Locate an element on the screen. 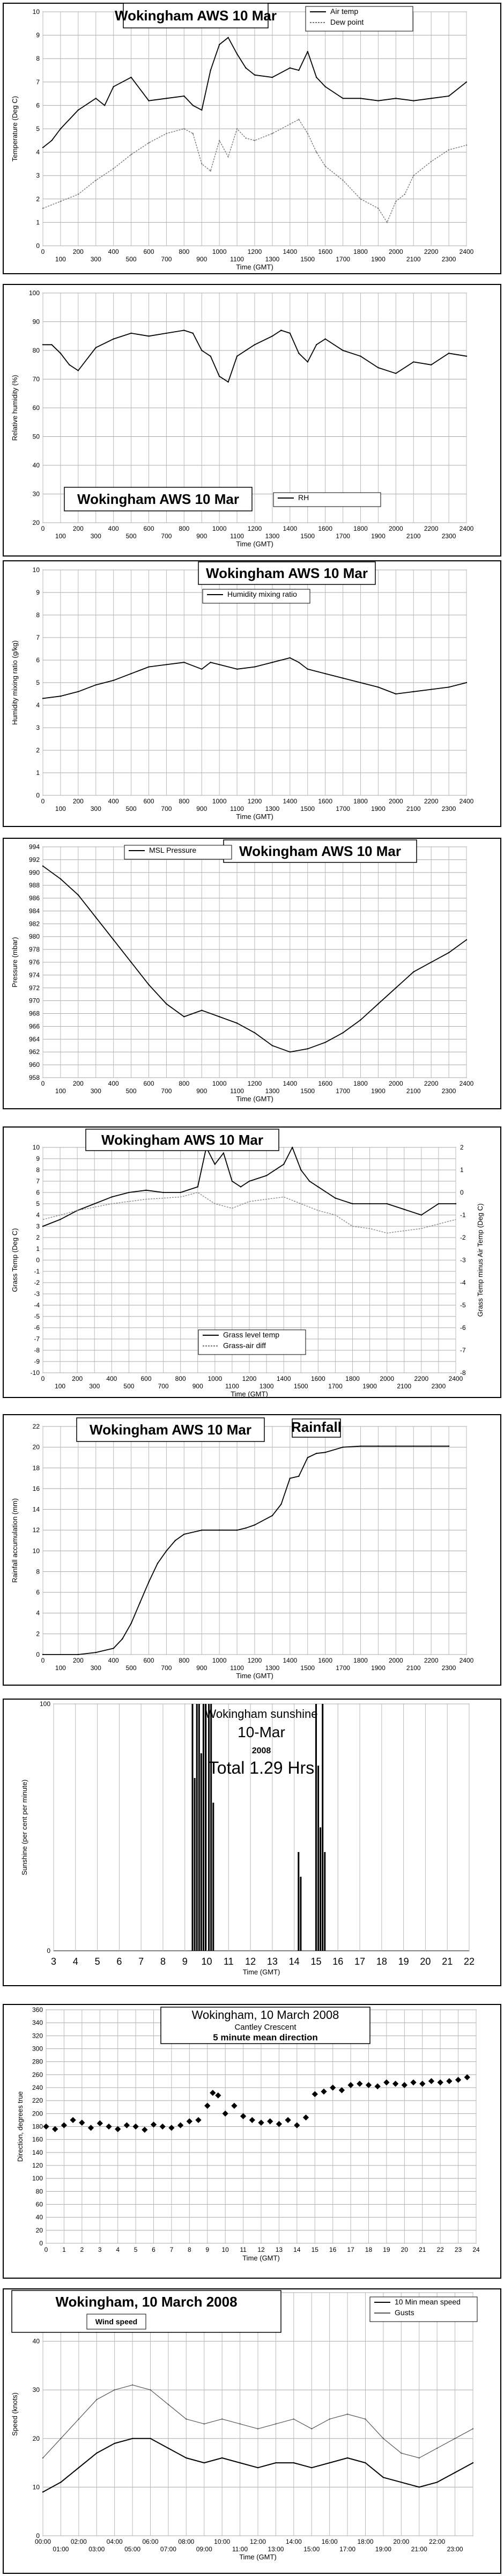  chart-6-xtick-label: 22 is located at coordinates (469, 1961).